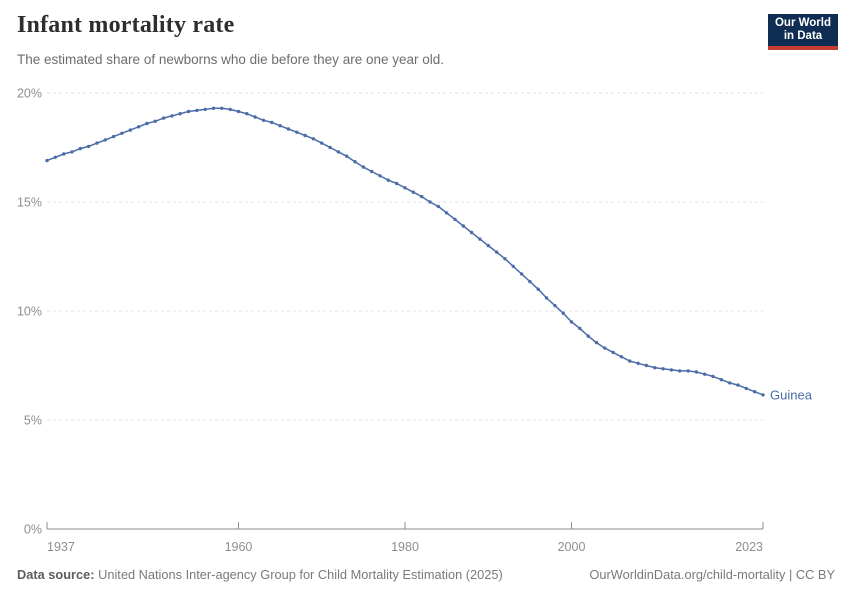 Image resolution: width=850 pixels, height=600 pixels. Describe the element at coordinates (33, 530) in the screenshot. I see `y-tick-label: 0%` at that location.